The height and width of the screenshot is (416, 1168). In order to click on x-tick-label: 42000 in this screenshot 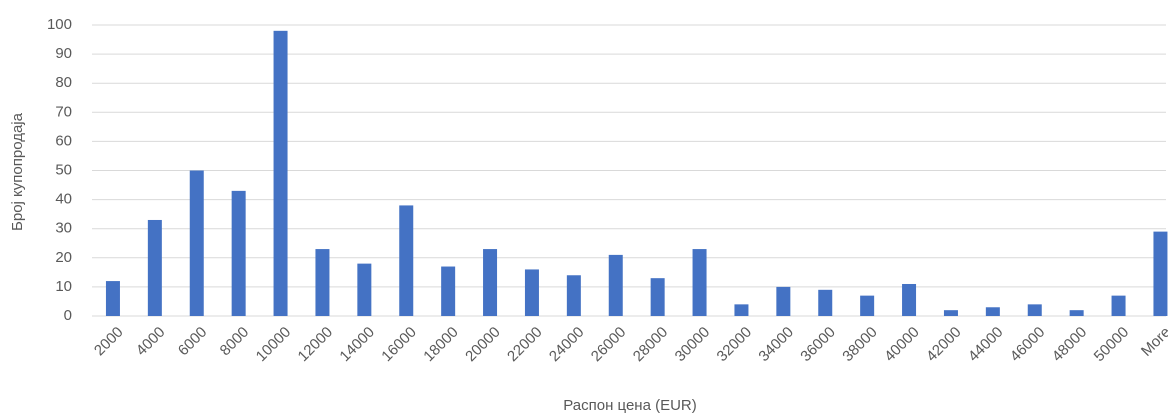, I will do `click(944, 345)`.